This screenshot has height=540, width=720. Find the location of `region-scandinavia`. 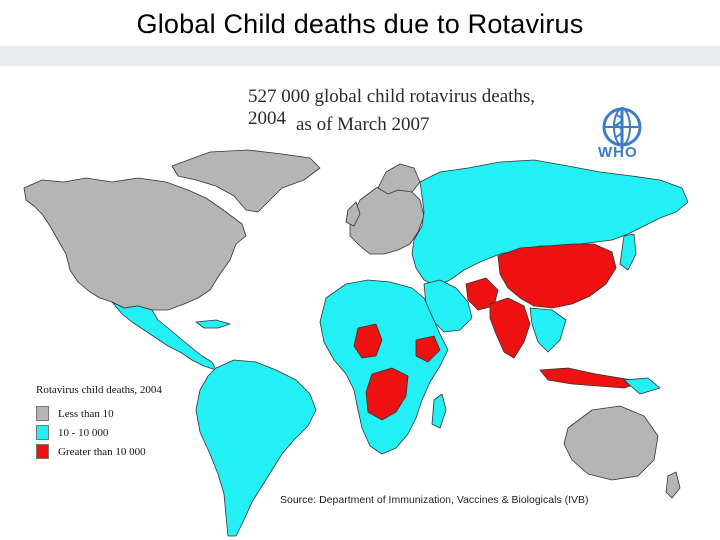

region-scandinavia is located at coordinates (399, 179).